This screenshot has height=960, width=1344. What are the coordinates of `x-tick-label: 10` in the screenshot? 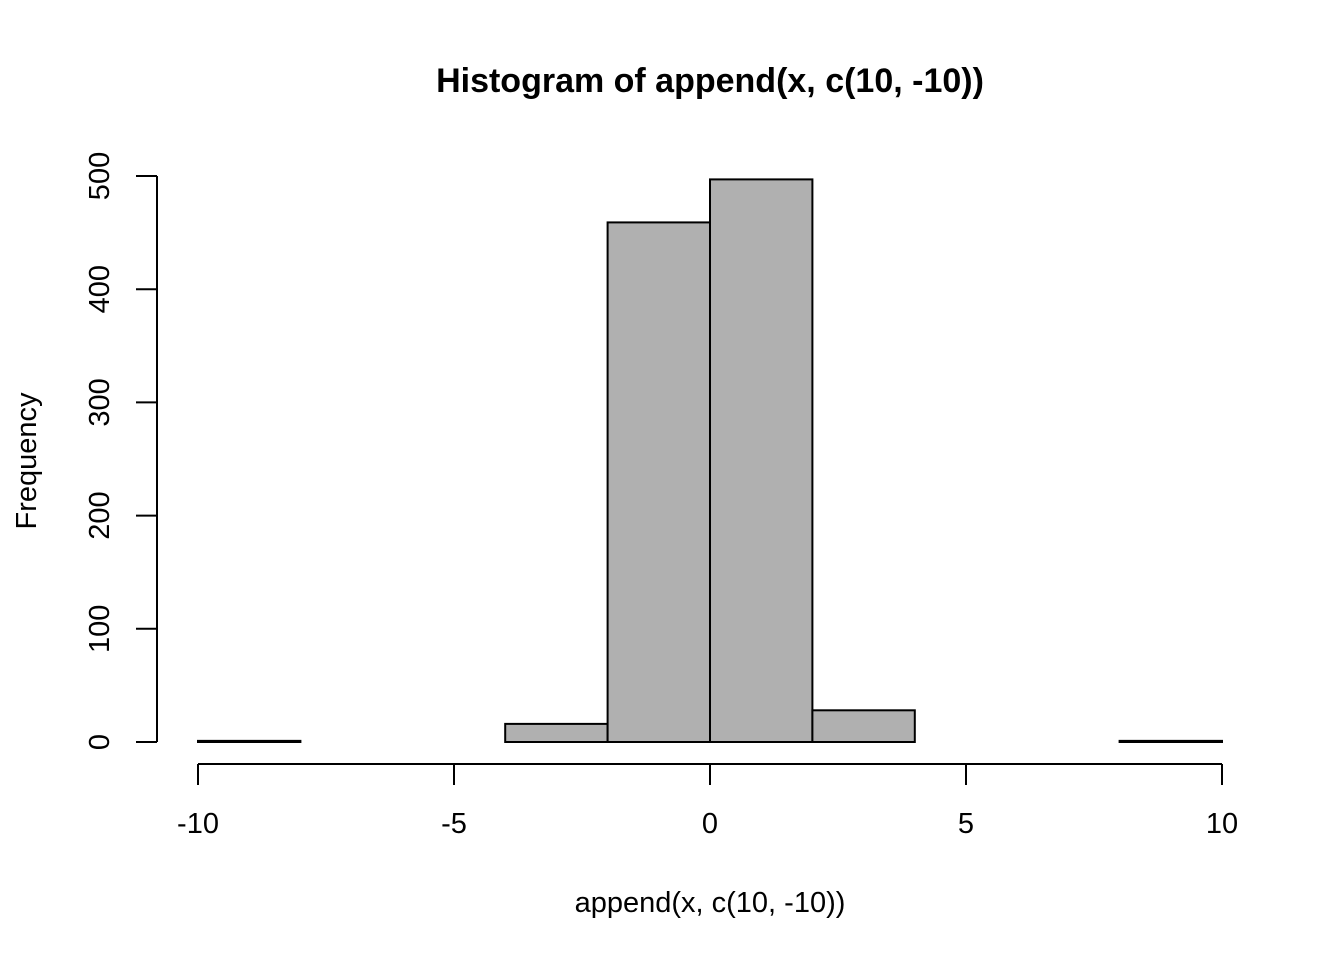 It's located at (1222, 824).